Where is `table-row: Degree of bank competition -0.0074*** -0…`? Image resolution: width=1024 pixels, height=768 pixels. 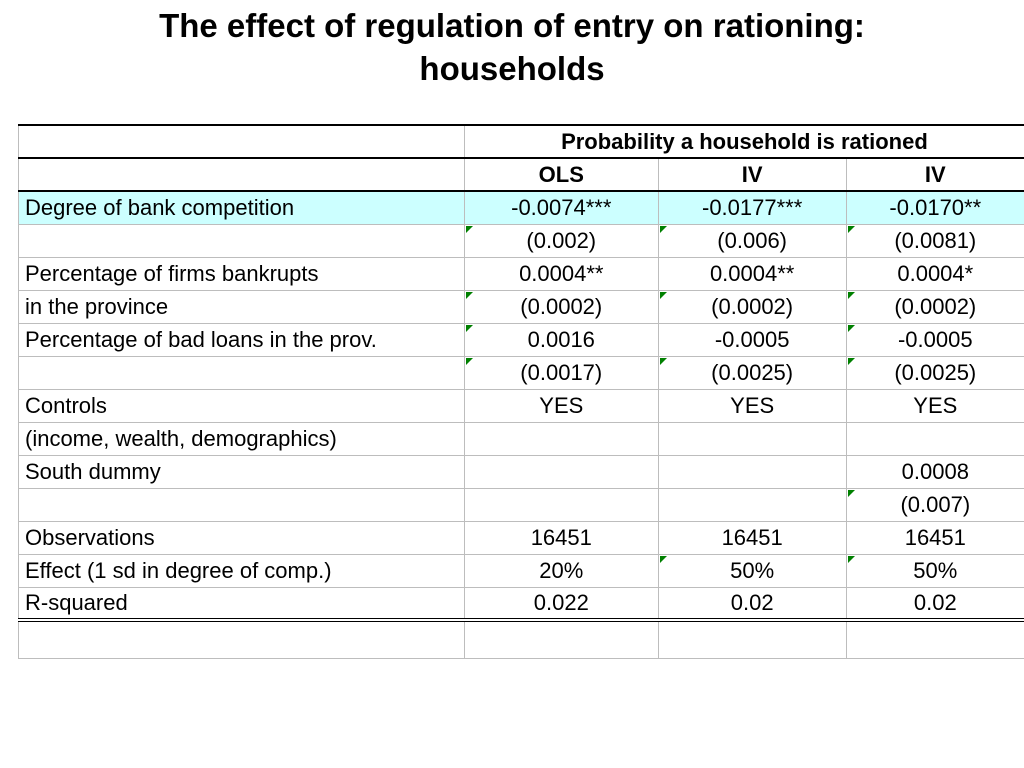
table-row: Degree of bank competition -0.0074*** -0… is located at coordinates (521, 207).